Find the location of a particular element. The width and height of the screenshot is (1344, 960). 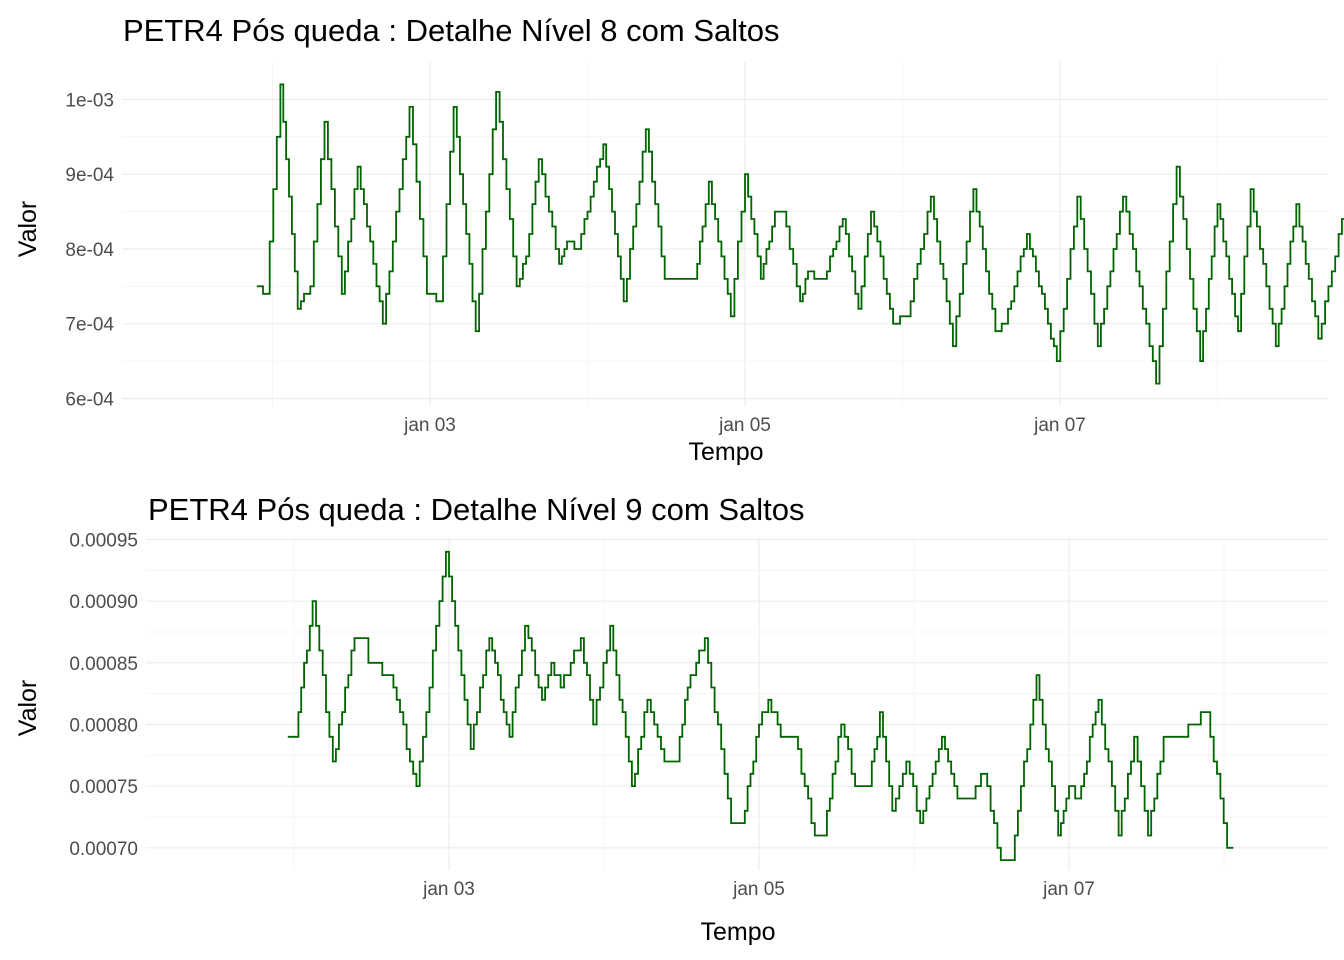

y-tick-label: 1e-03 is located at coordinates (89, 100).